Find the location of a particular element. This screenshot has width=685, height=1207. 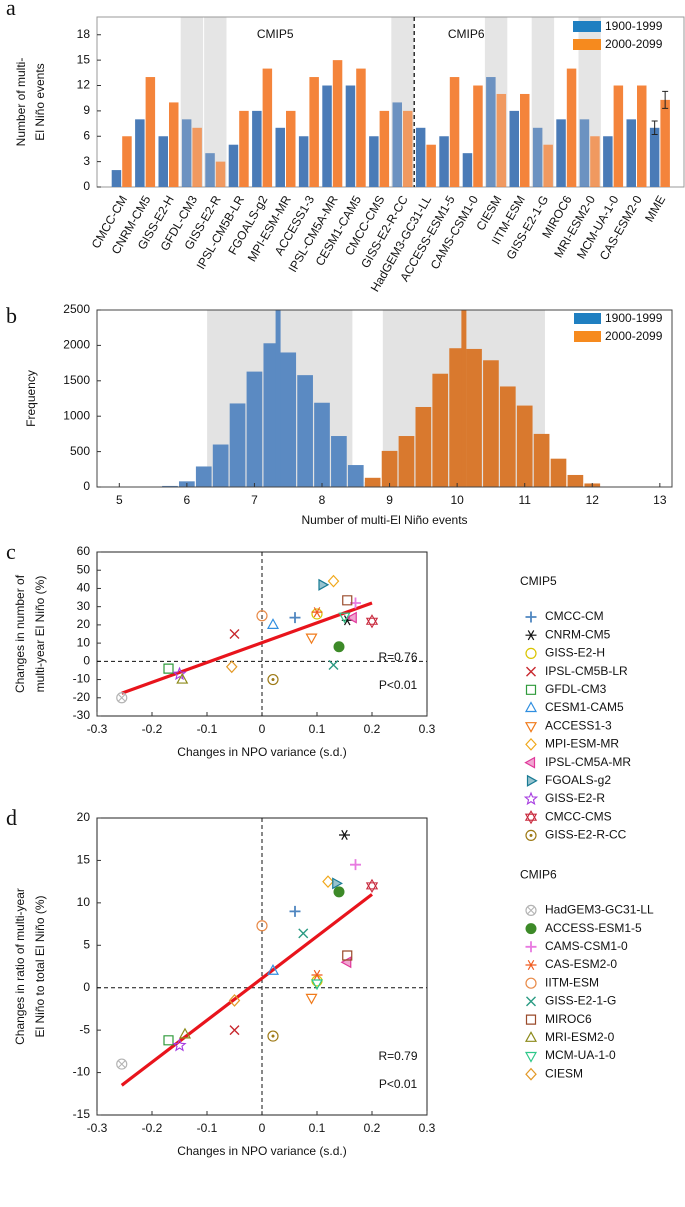

y-axis-label: multi-year El Niño (%) is located at coordinates (40, 634).